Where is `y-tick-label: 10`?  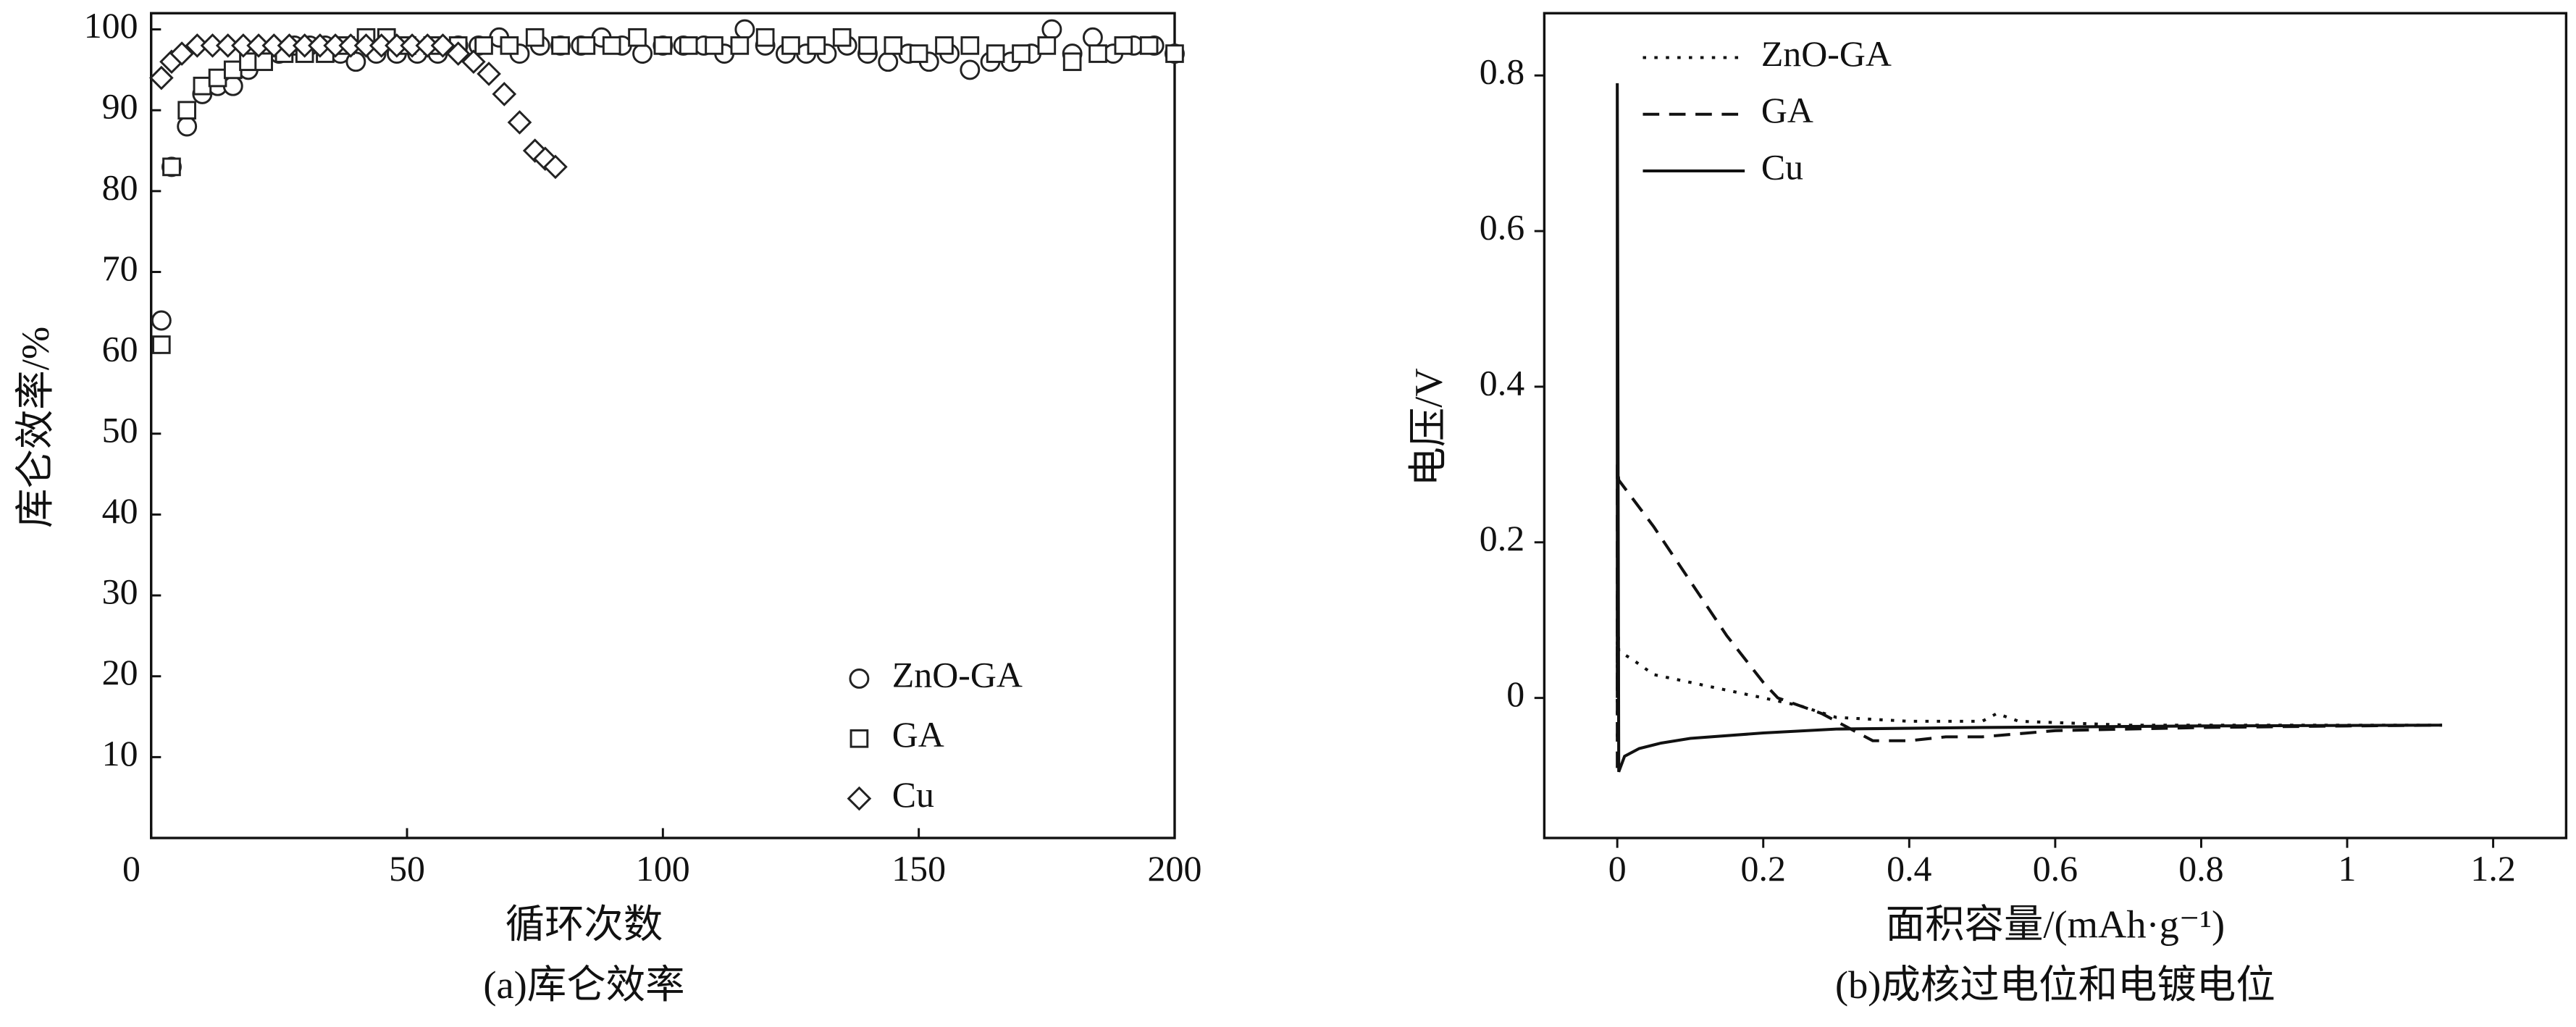
y-tick-label: 10 is located at coordinates (120, 754).